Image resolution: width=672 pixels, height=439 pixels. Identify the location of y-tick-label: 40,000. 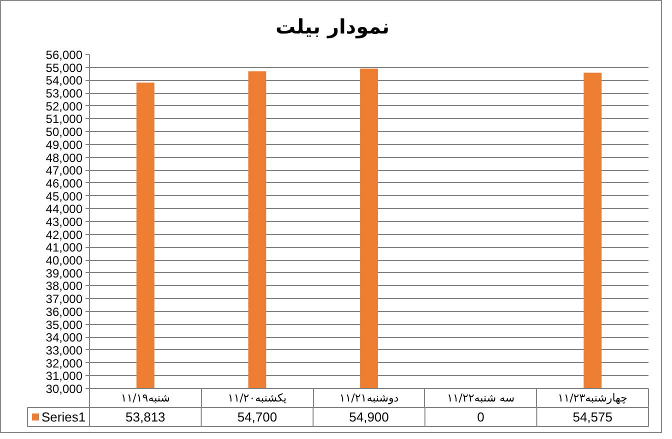
(64, 261).